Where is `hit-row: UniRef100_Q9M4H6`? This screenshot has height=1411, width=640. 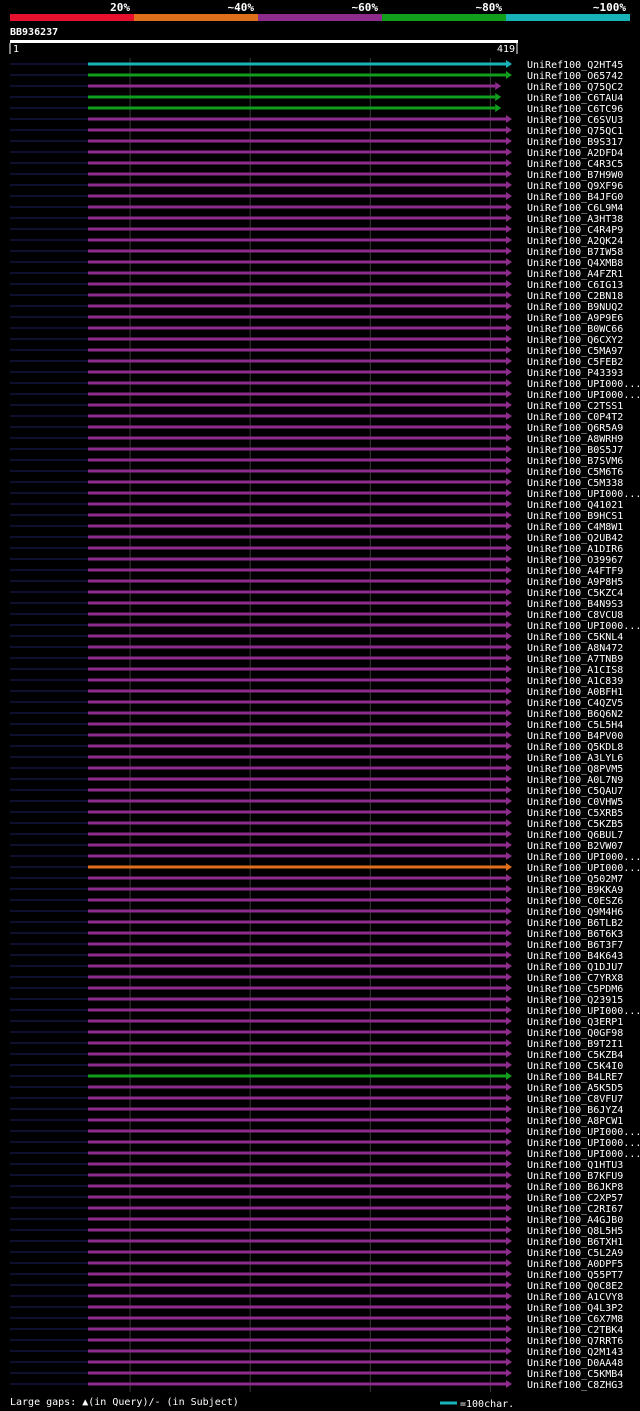
hit-row: UniRef100_Q9M4H6 is located at coordinates (316, 912).